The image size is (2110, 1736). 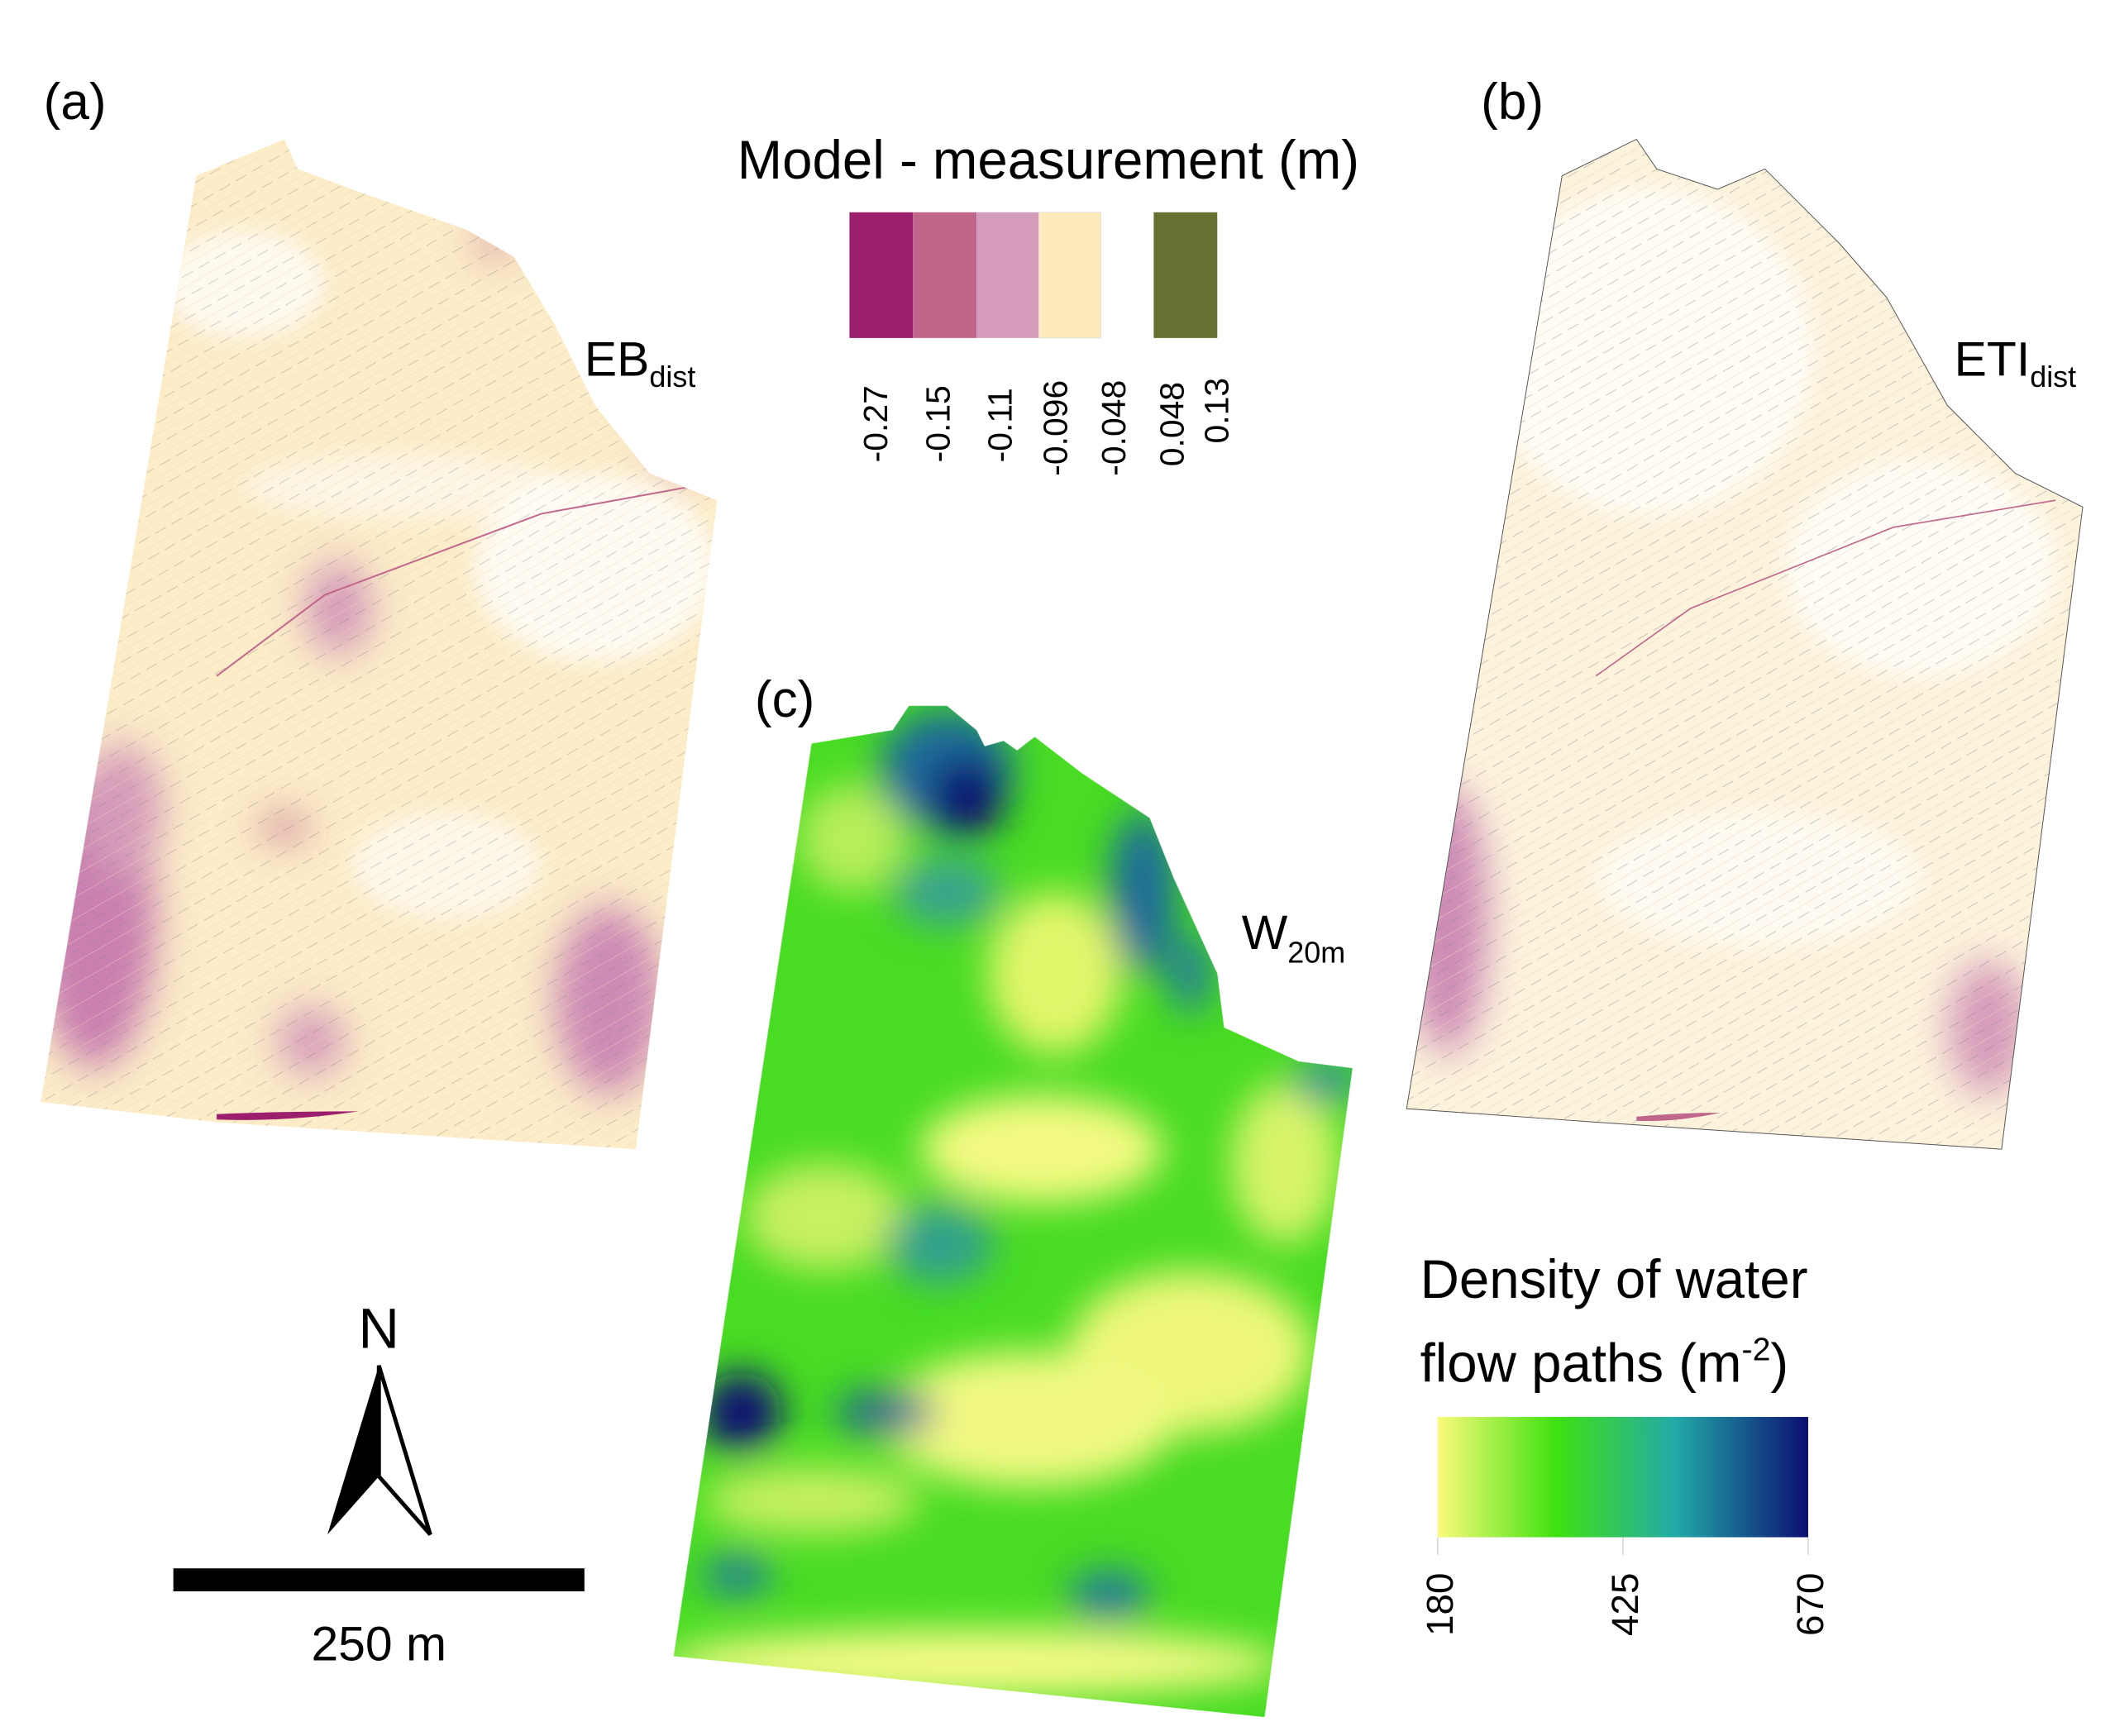 I want to click on legend-label-6: 0.048, so click(x=1172, y=424).